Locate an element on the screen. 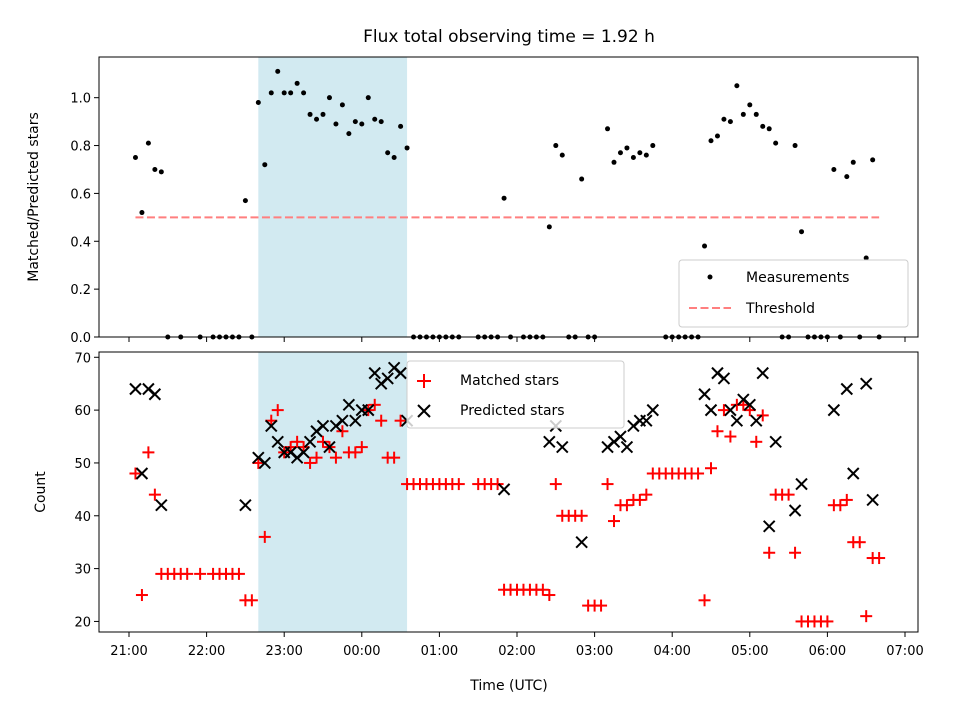 This screenshot has width=960, height=720. ratio-highlight-span is located at coordinates (333, 197).